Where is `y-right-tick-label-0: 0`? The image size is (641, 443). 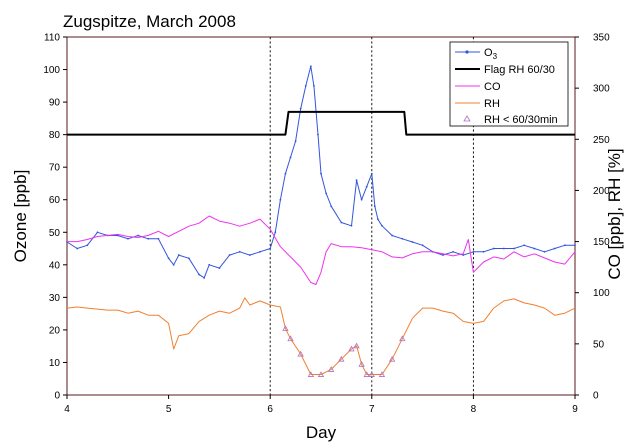 y-right-tick-label-0: 0 is located at coordinates (596, 396).